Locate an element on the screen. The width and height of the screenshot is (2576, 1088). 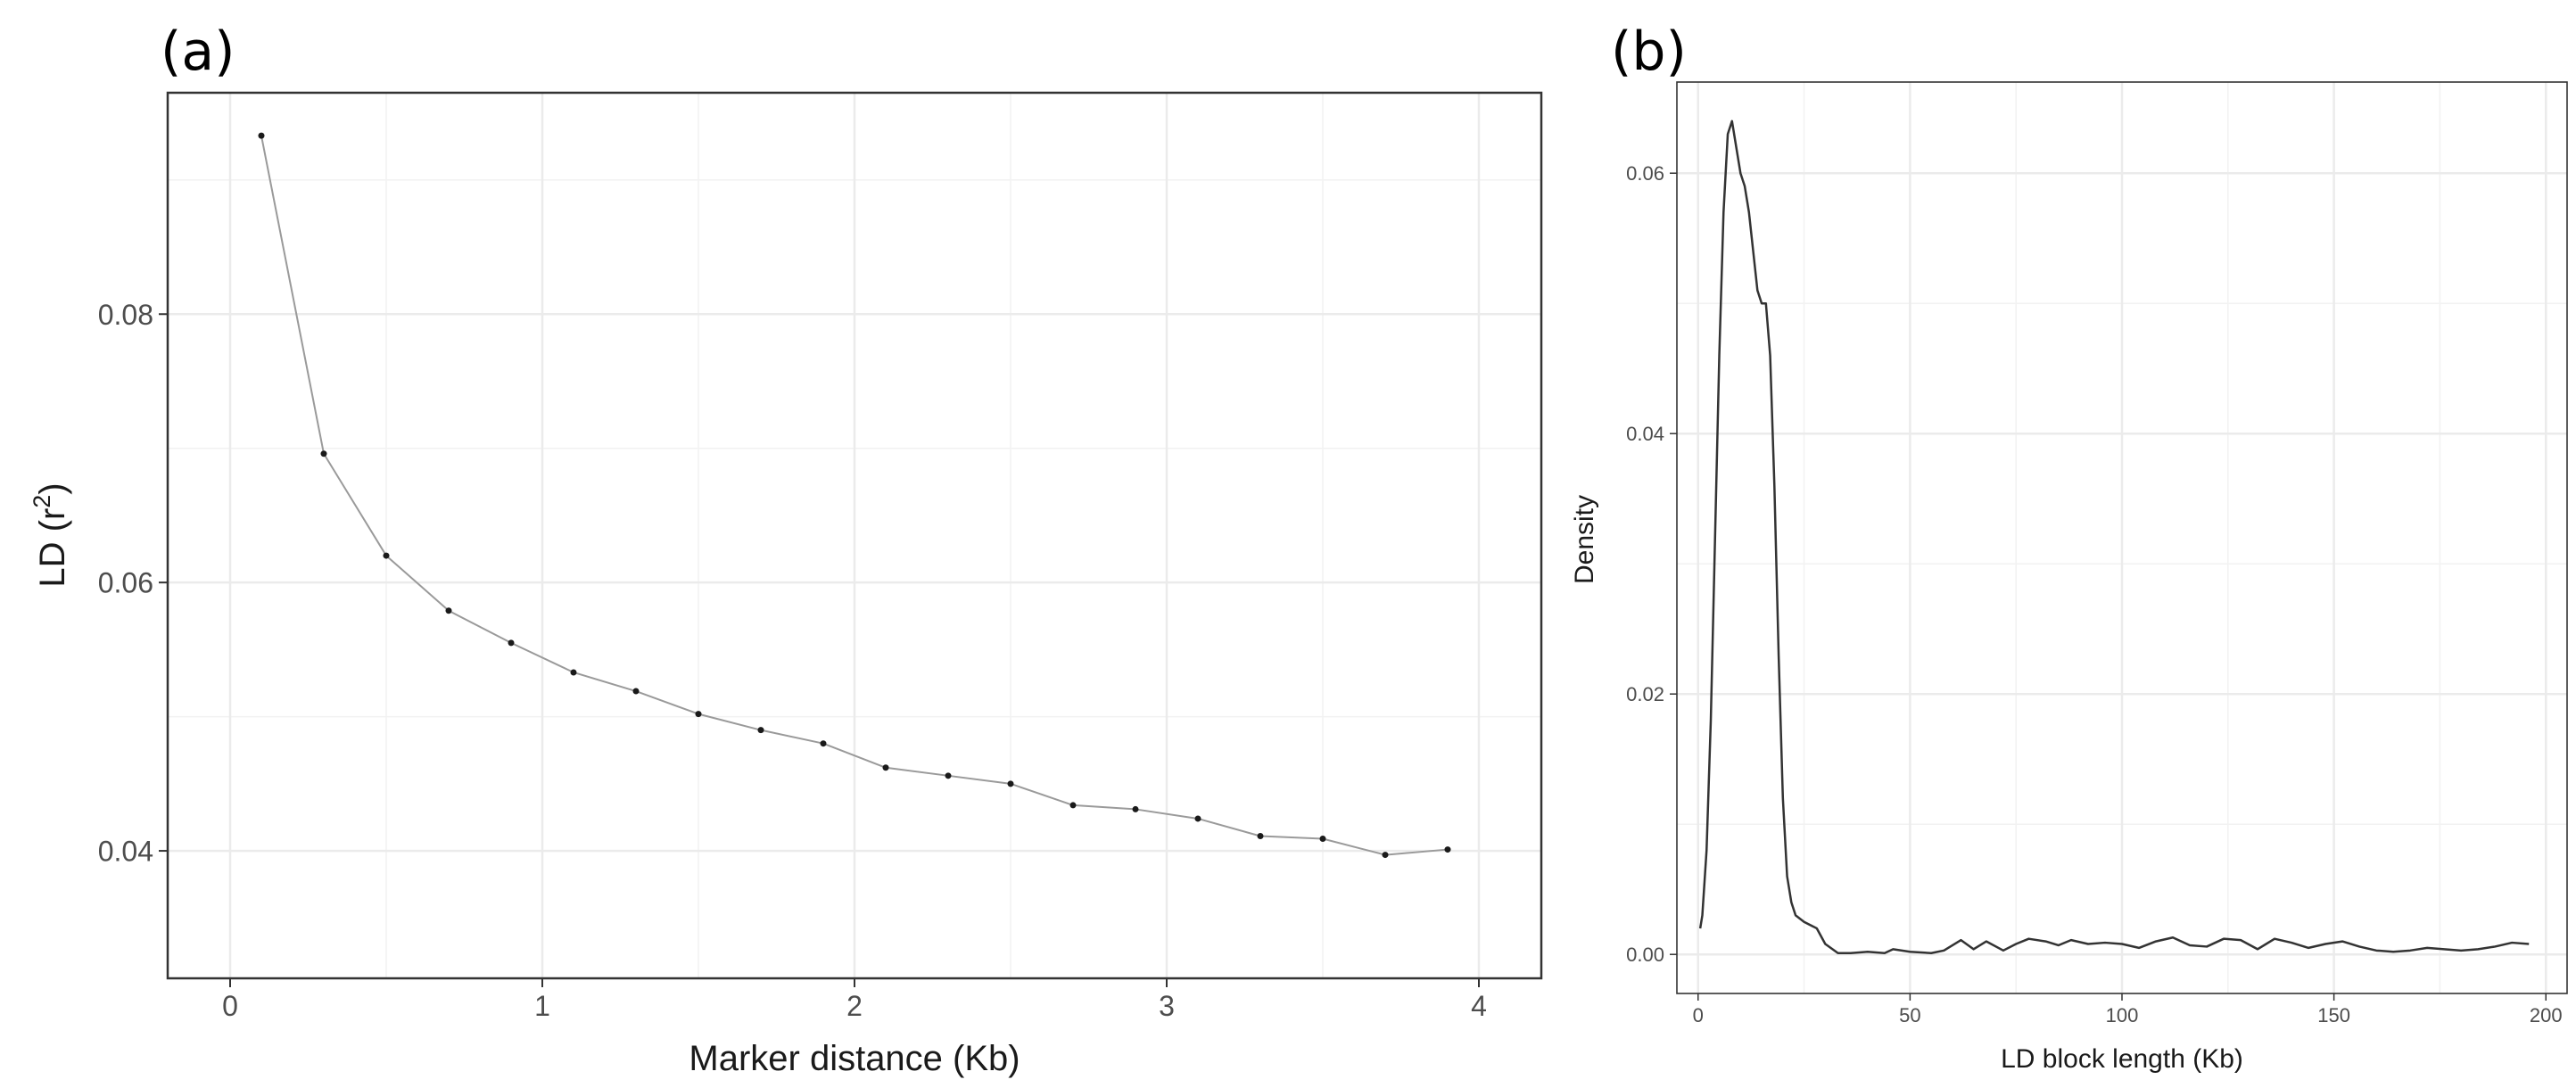
x-tick-label: 200 is located at coordinates (2547, 1015).